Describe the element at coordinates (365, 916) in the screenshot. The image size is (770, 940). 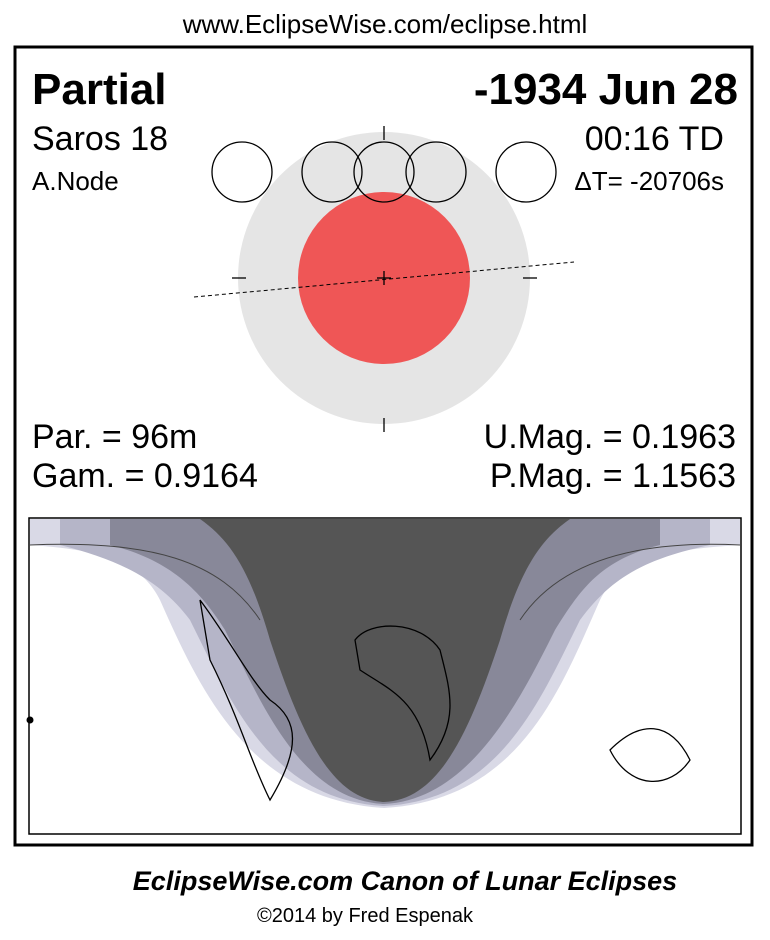
I see `copyright: ©2014 by Fred Espenak` at that location.